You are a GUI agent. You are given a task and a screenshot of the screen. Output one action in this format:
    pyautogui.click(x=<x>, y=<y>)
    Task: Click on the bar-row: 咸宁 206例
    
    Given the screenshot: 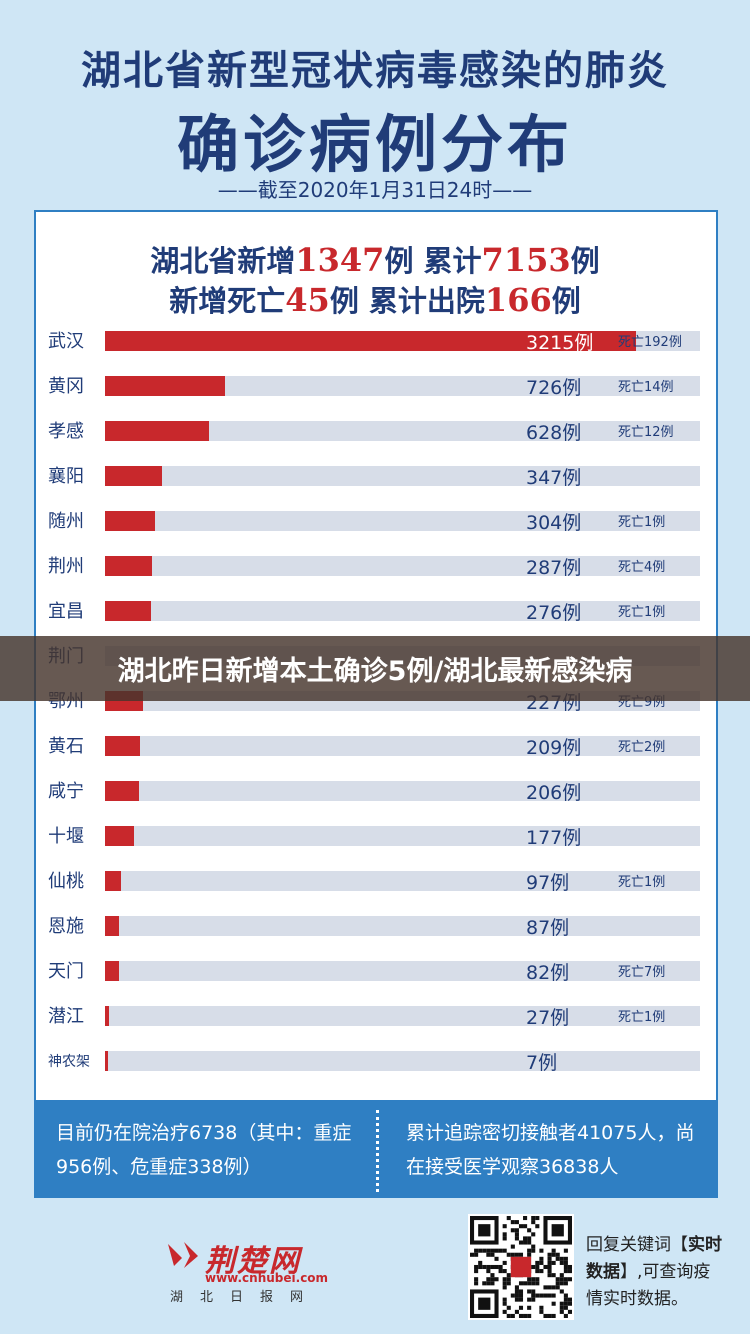 What is the action you would take?
    pyautogui.click(x=375, y=803)
    